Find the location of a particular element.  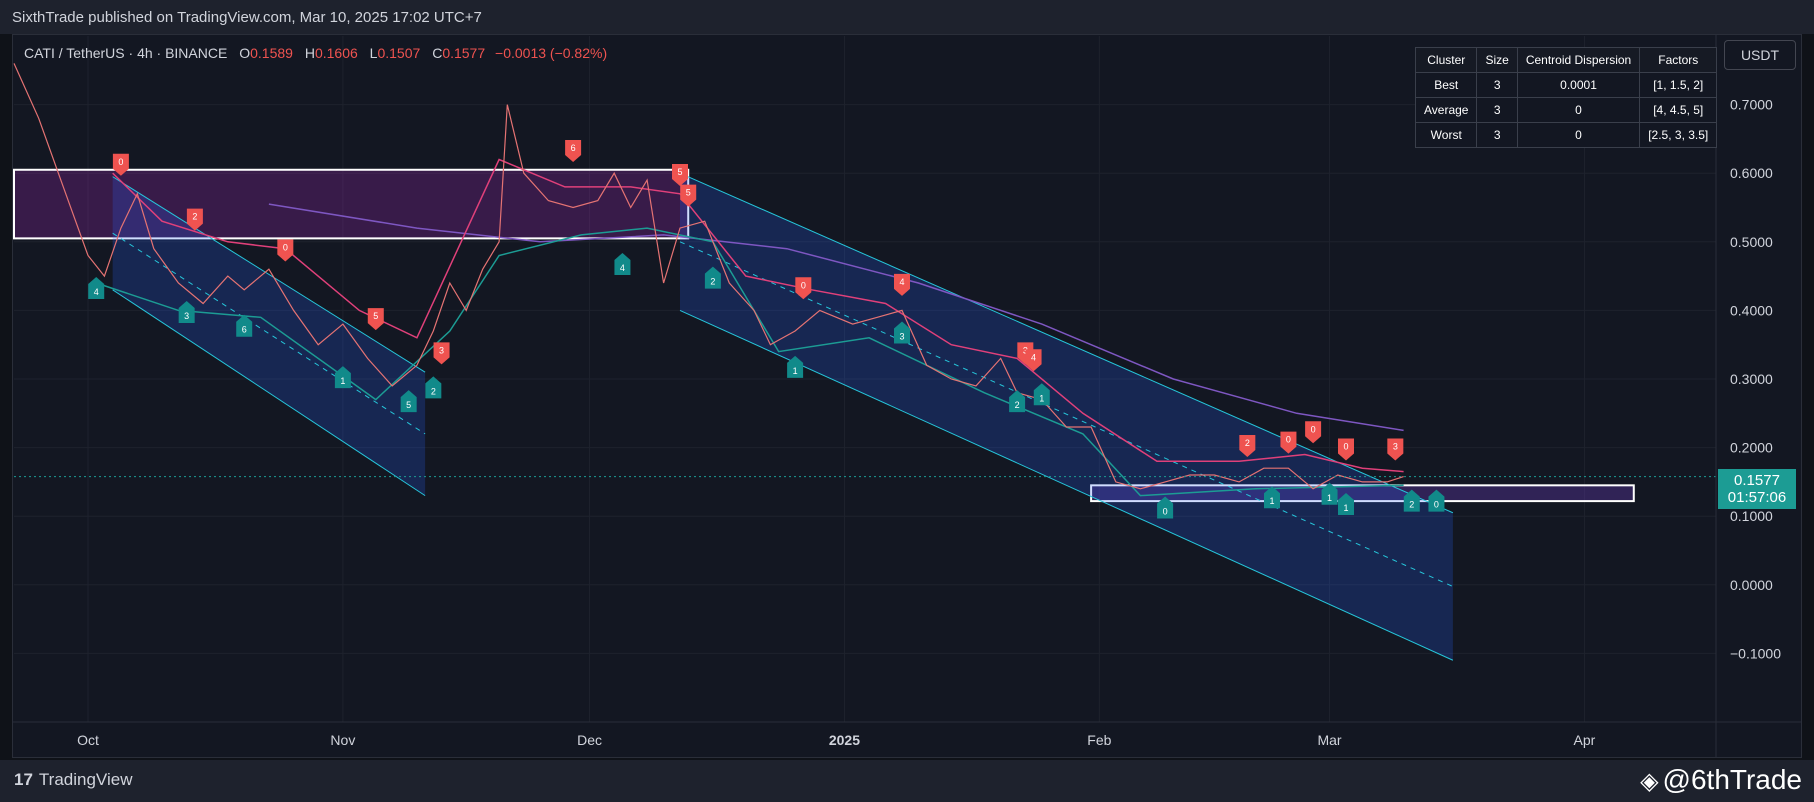

buy-label: 4 is located at coordinates (96, 287).